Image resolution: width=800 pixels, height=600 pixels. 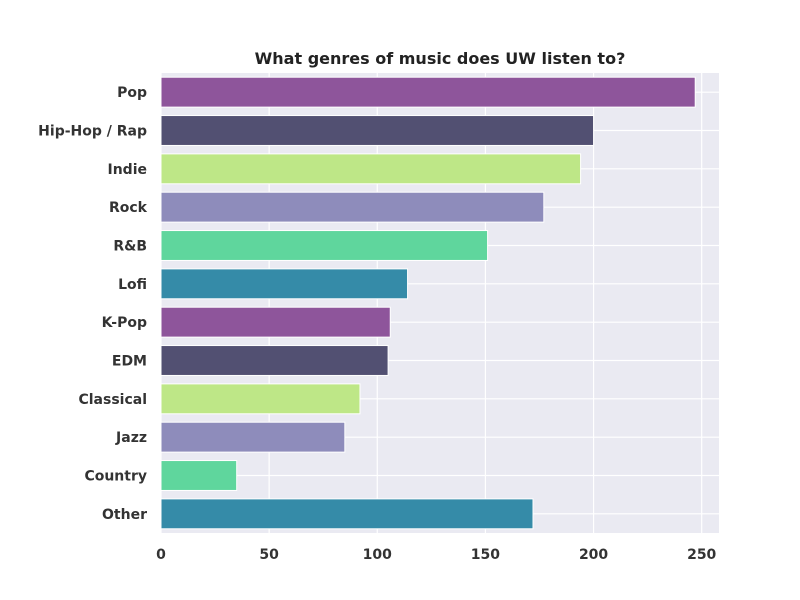 I want to click on category-label: EDM, so click(x=129, y=362).